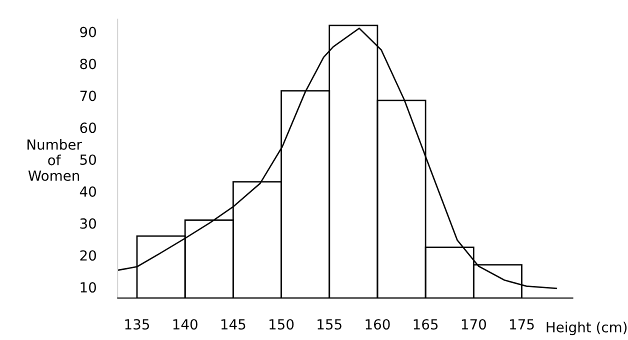 This screenshot has height=340, width=628. Describe the element at coordinates (586, 329) in the screenshot. I see `x-axis-title: Height (cm)` at that location.